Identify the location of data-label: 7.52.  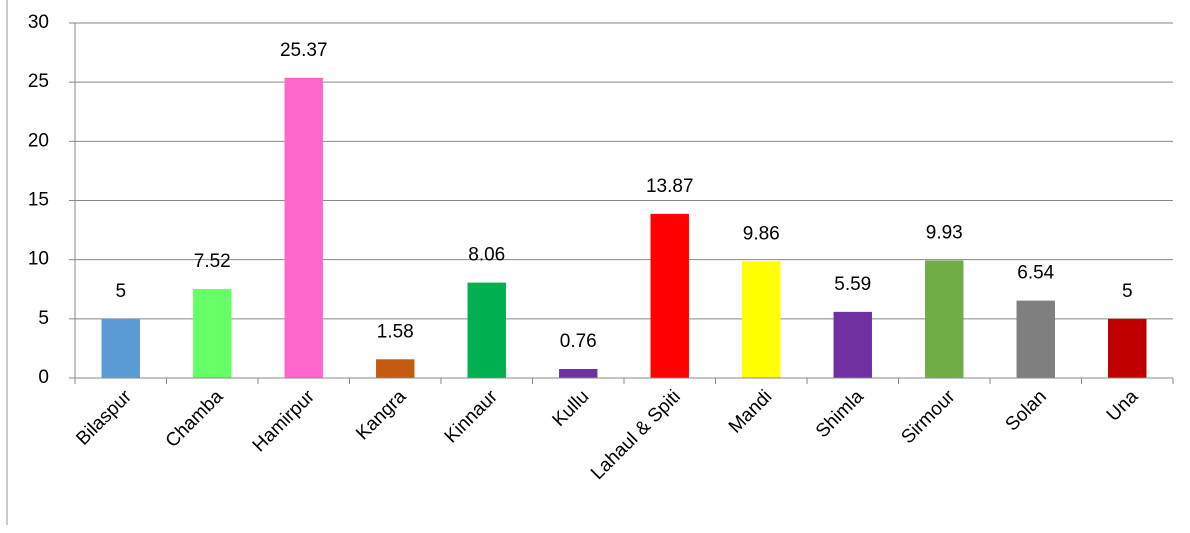
(212, 261).